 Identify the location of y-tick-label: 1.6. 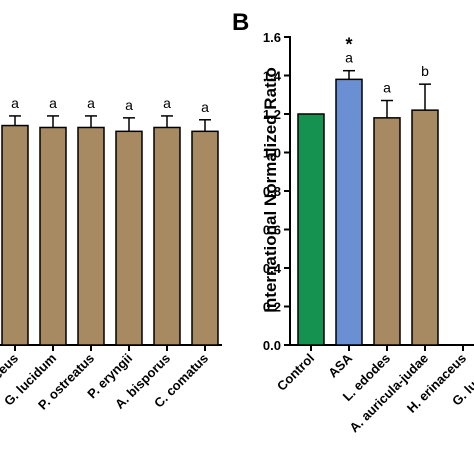
(272, 37).